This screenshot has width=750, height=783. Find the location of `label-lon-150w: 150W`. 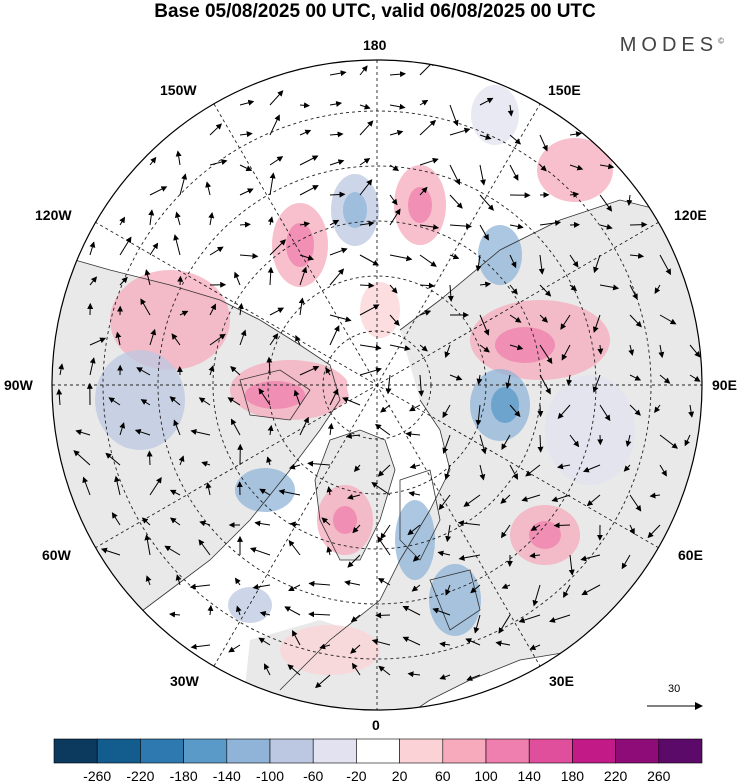

label-lon-150w: 150W is located at coordinates (178, 90).